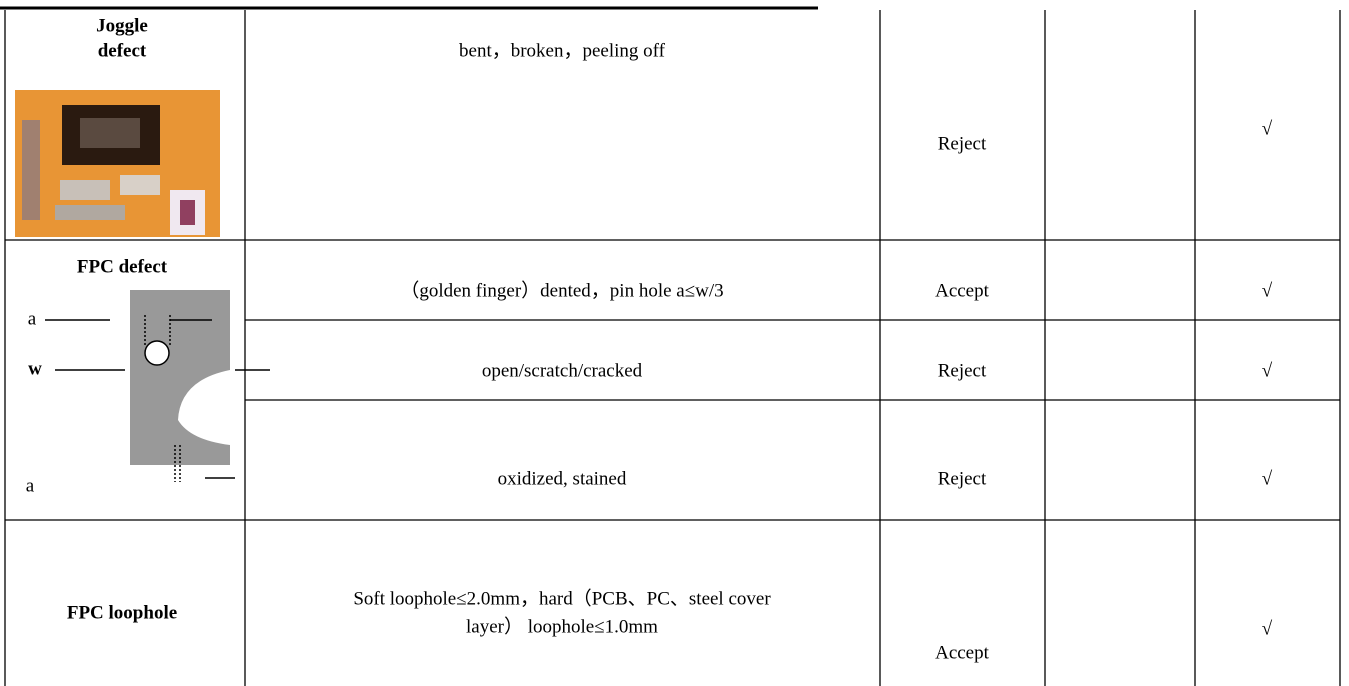 The image size is (1349, 686). Describe the element at coordinates (562, 370) in the screenshot. I see `criterion: open/scratch/cracked` at that location.